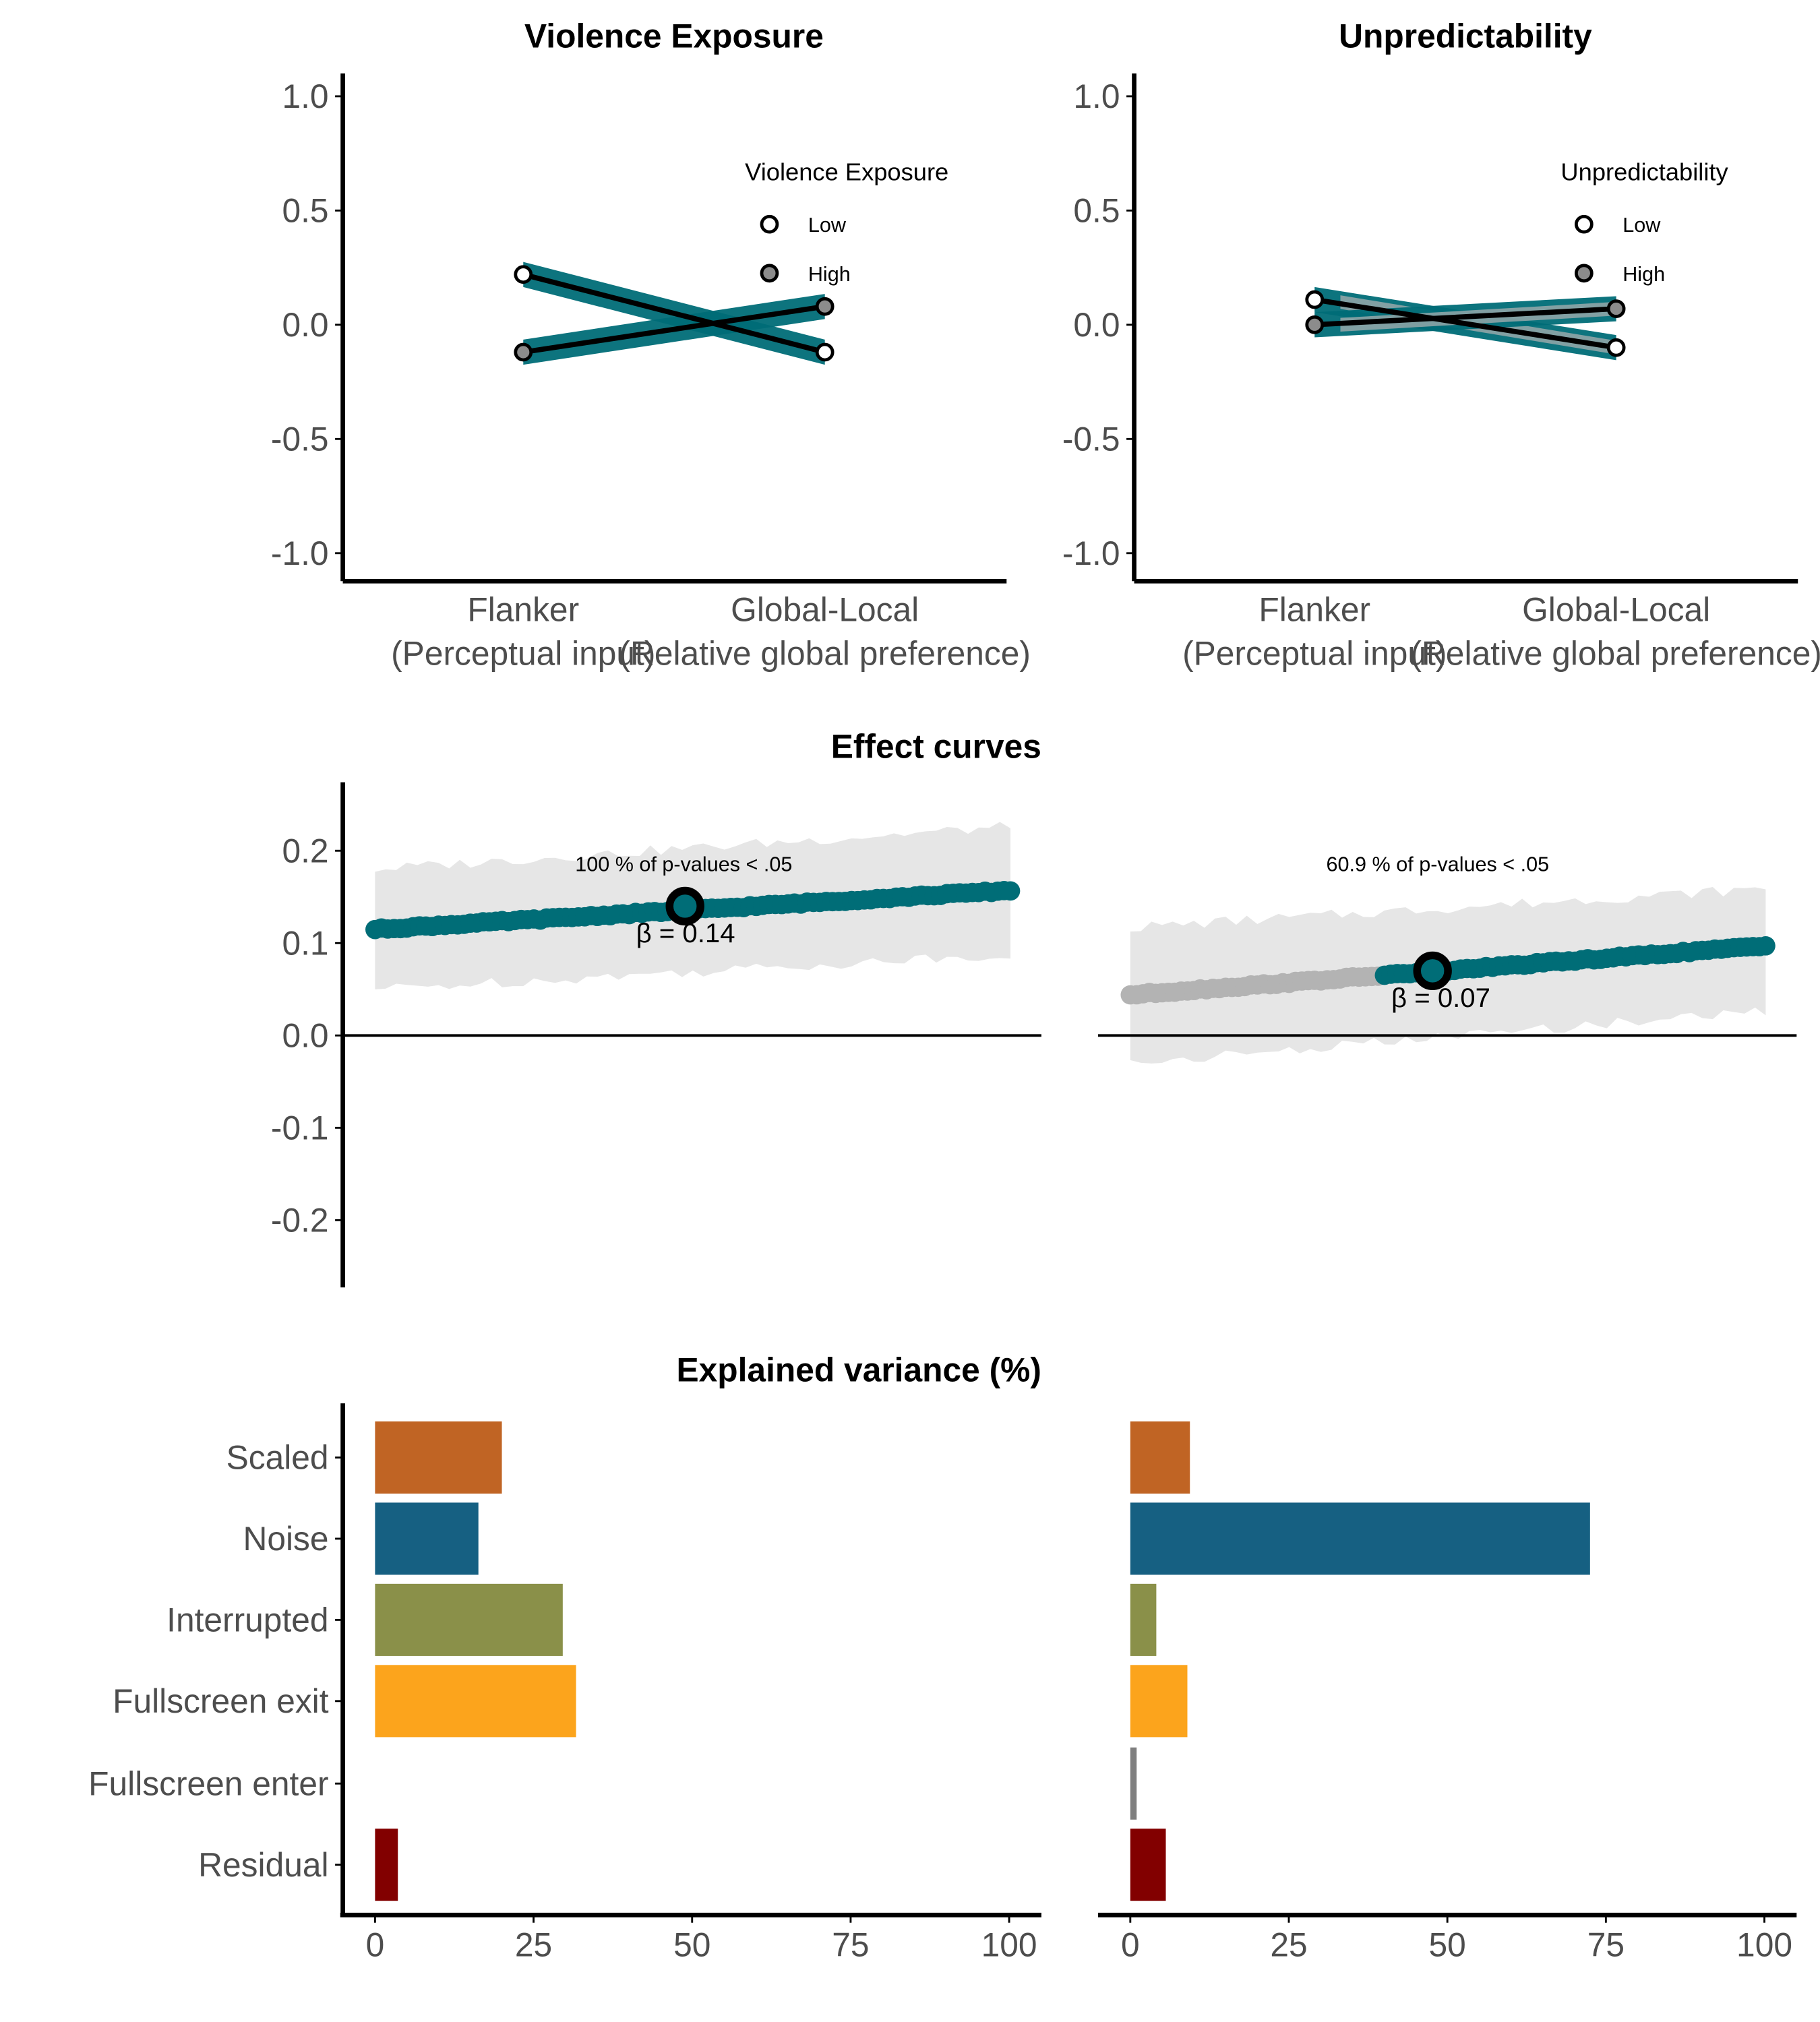  I want to click on category-label: Interrupted, so click(247, 1620).